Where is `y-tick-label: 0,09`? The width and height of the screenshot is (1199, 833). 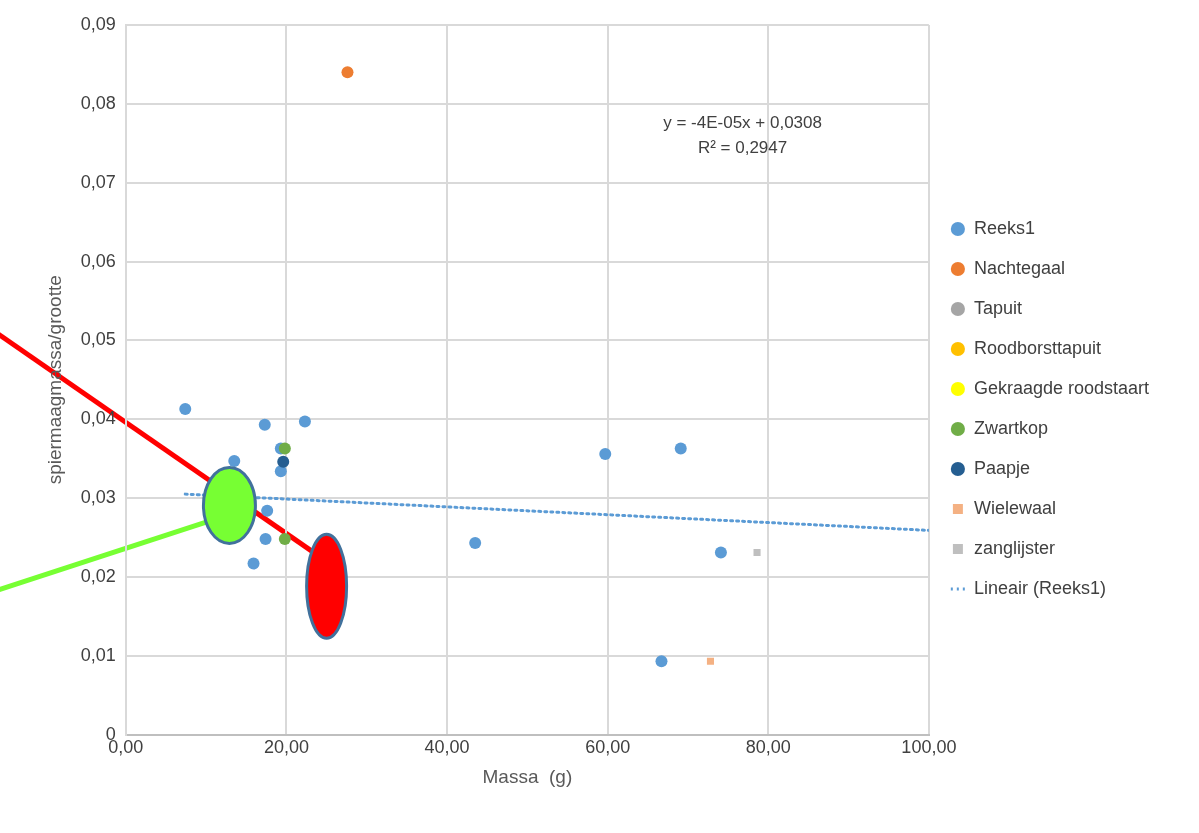 y-tick-label: 0,09 is located at coordinates (98, 23).